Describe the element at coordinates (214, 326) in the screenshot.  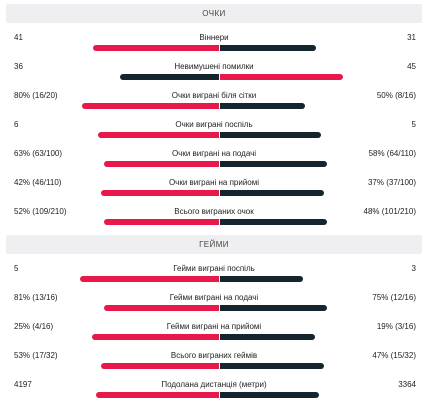
I see `stat-label: Гейми виграні на прийомі` at that location.